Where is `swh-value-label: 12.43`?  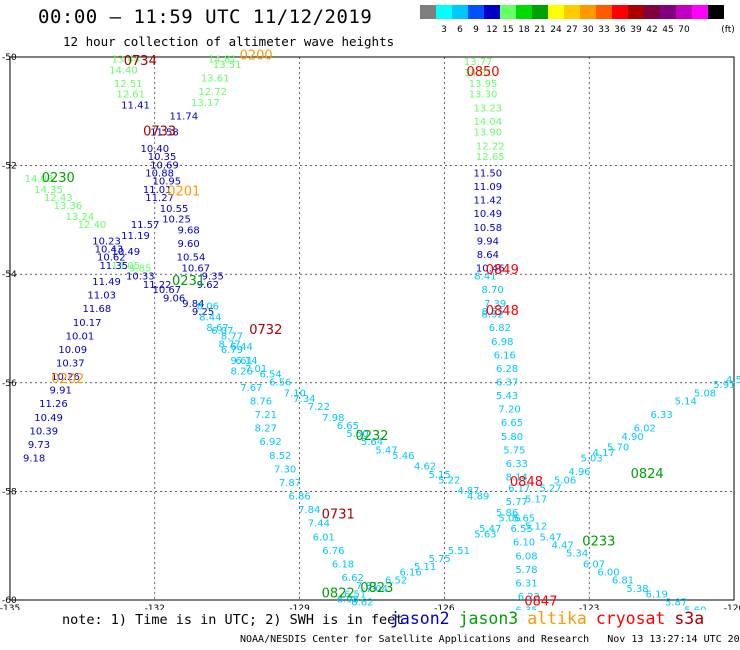 swh-value-label: 12.43 is located at coordinates (58, 198).